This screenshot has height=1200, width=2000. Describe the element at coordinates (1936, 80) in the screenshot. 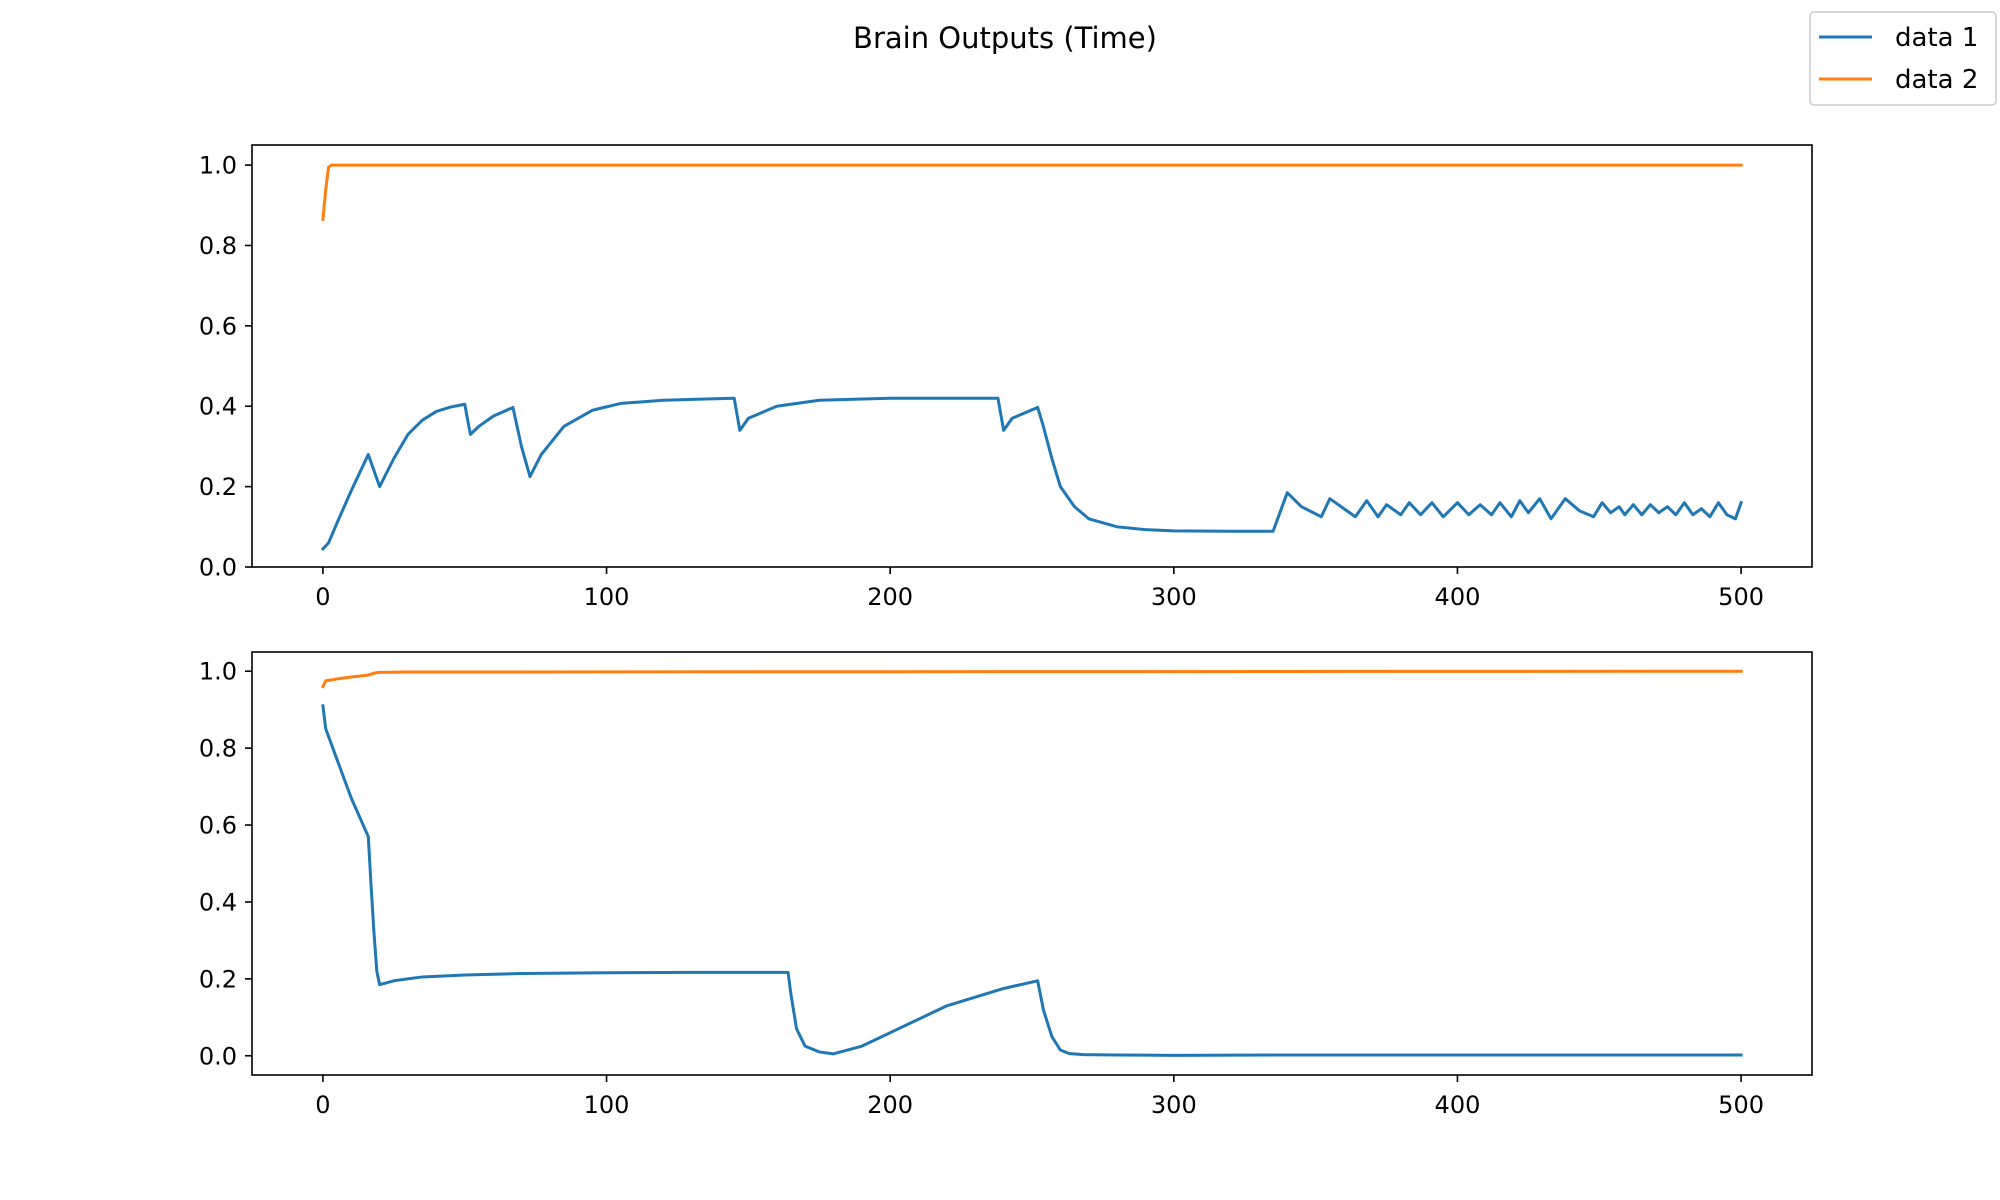

I see `legend-label-data-2: data 2` at that location.